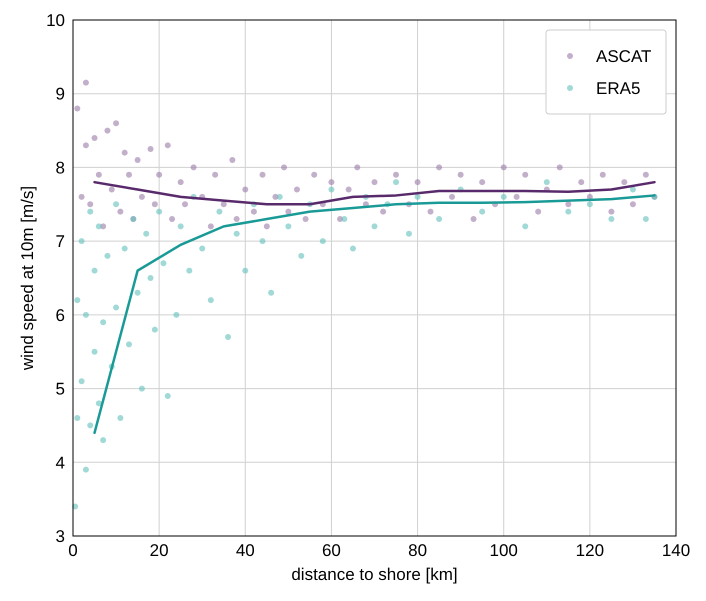 The height and width of the screenshot is (601, 706). I want to click on y-tick-label: 7, so click(60, 242).